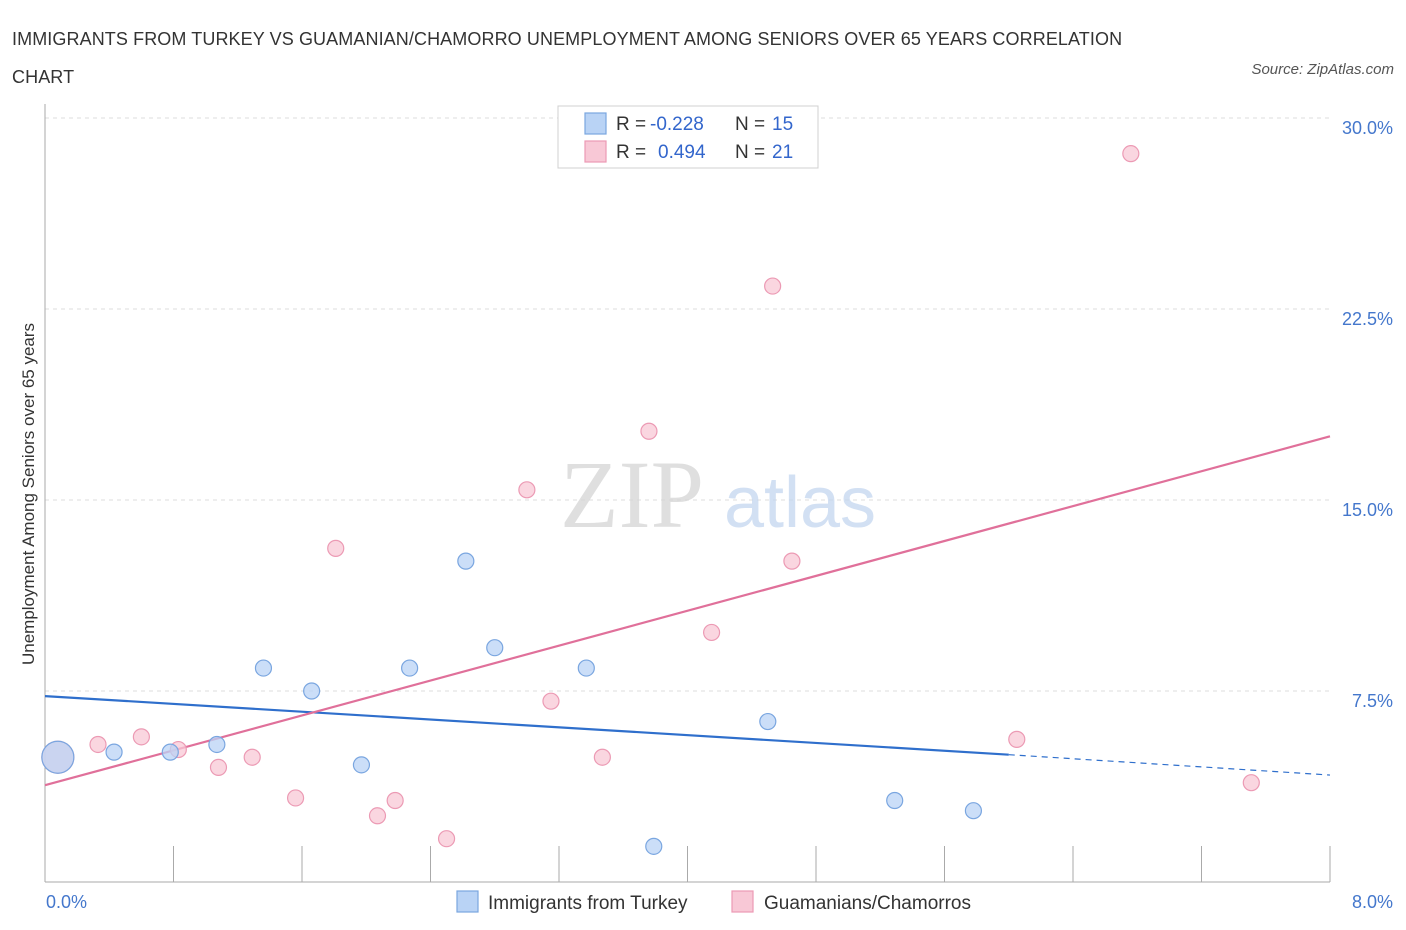 This screenshot has height=930, width=1406. What do you see at coordinates (1169, 765) in the screenshot?
I see `trend-line-turkey-extrapolated` at bounding box center [1169, 765].